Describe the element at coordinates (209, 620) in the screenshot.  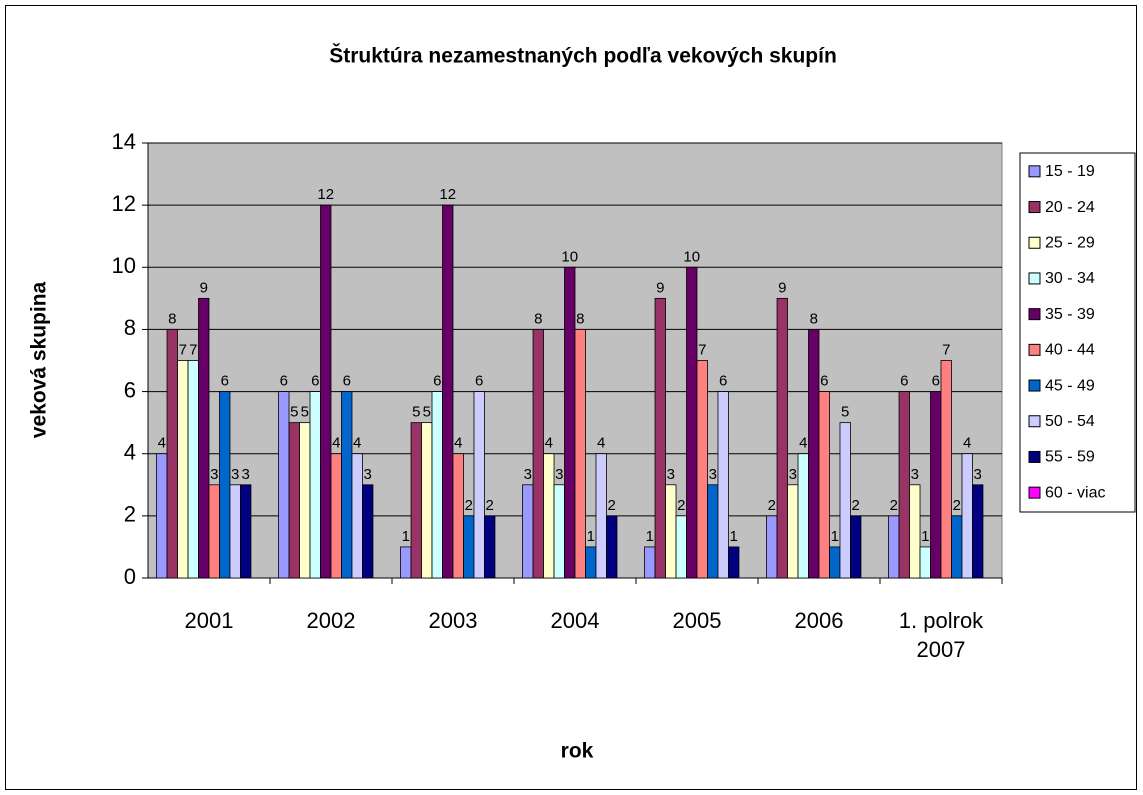
I see `x-tick-label: 2001` at that location.